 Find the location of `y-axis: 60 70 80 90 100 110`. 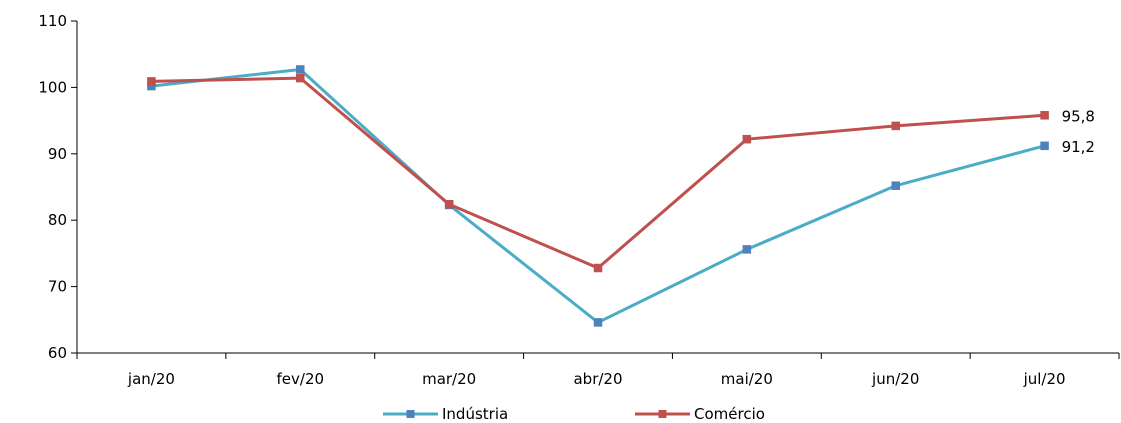

y-axis: 60 70 80 90 100 110 is located at coordinates (58, 187).